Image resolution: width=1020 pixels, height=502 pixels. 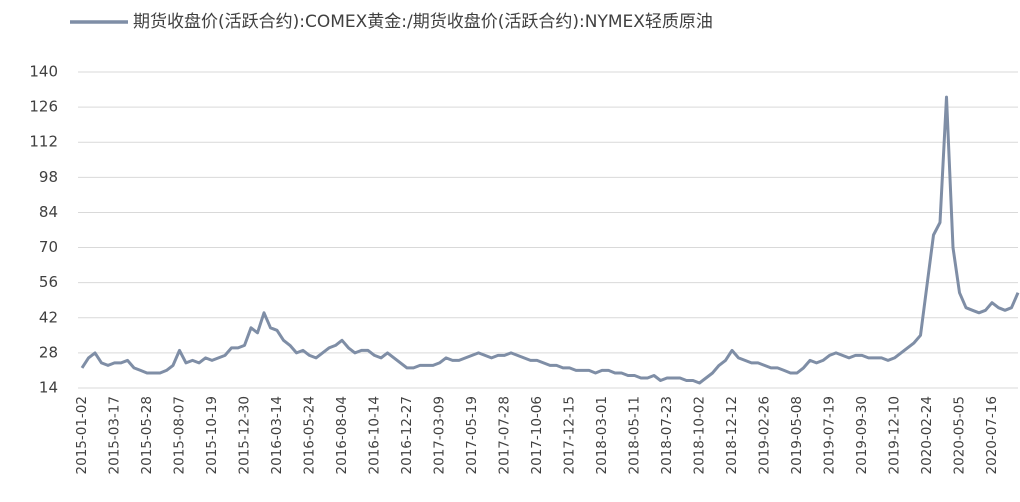 What do you see at coordinates (277, 435) in the screenshot?
I see `x-tick-label: 2016-03-14` at bounding box center [277, 435].